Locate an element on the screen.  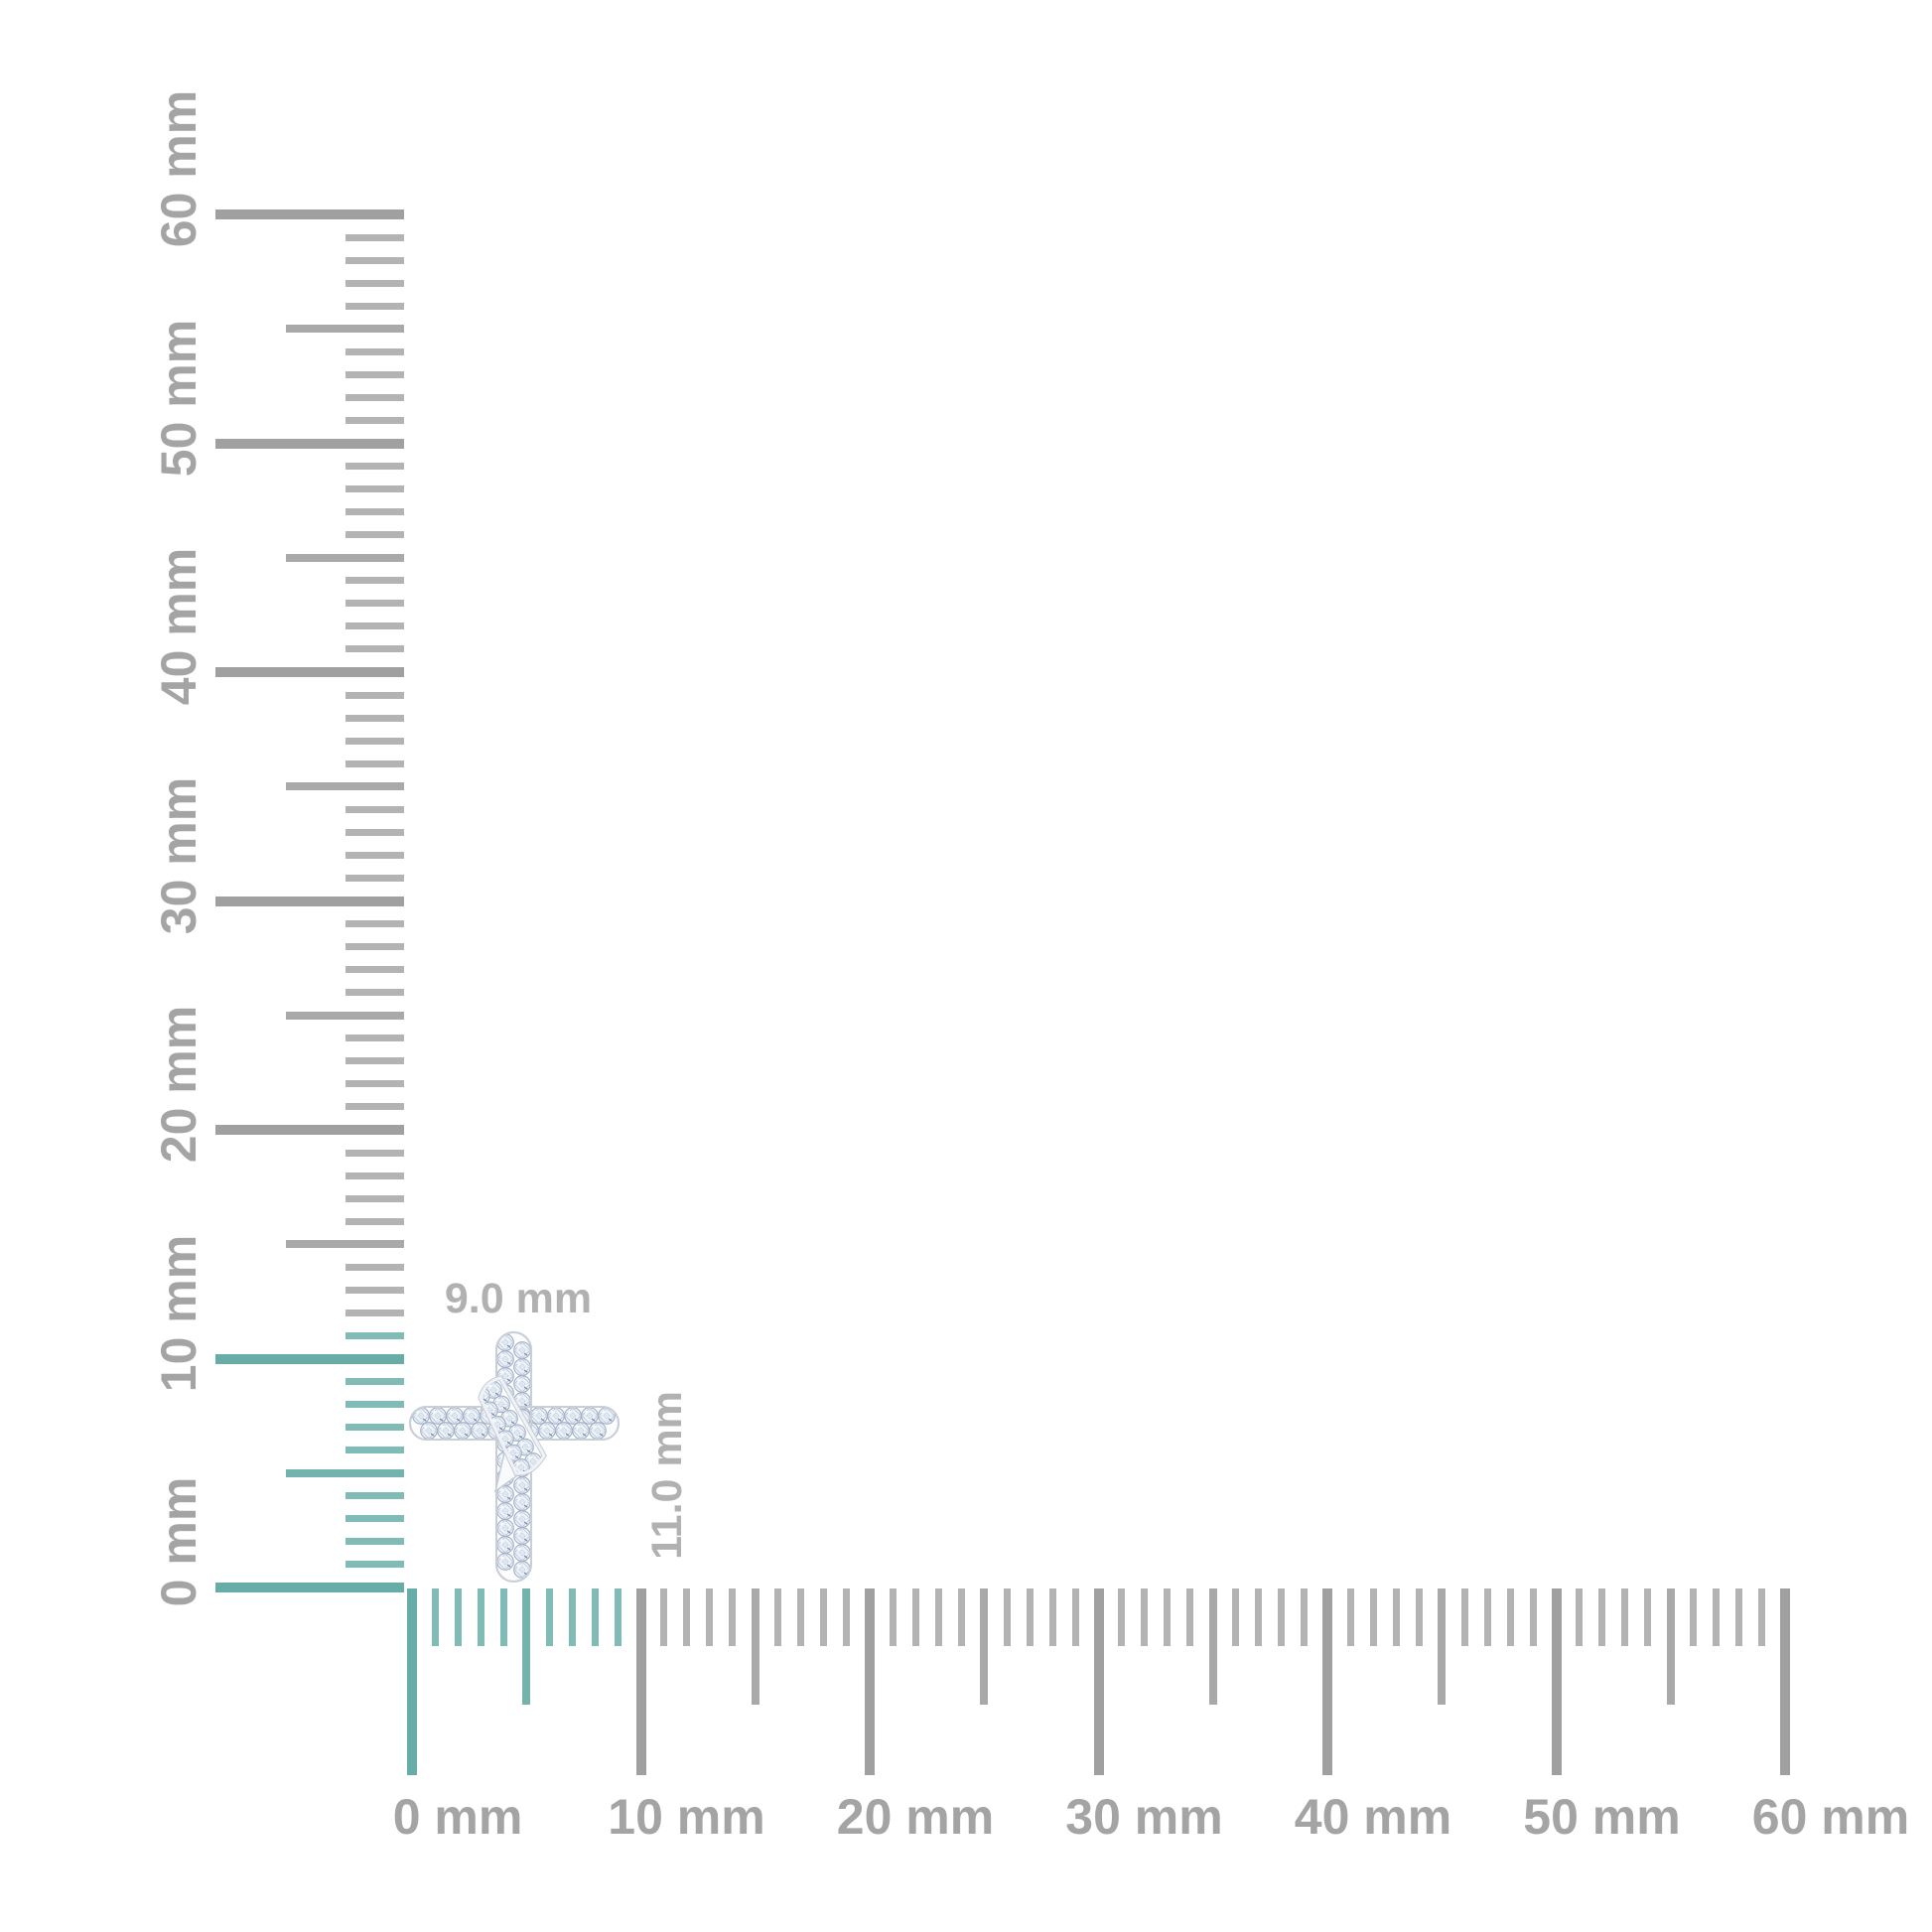
h-tick-27mm is located at coordinates (1030, 1617).